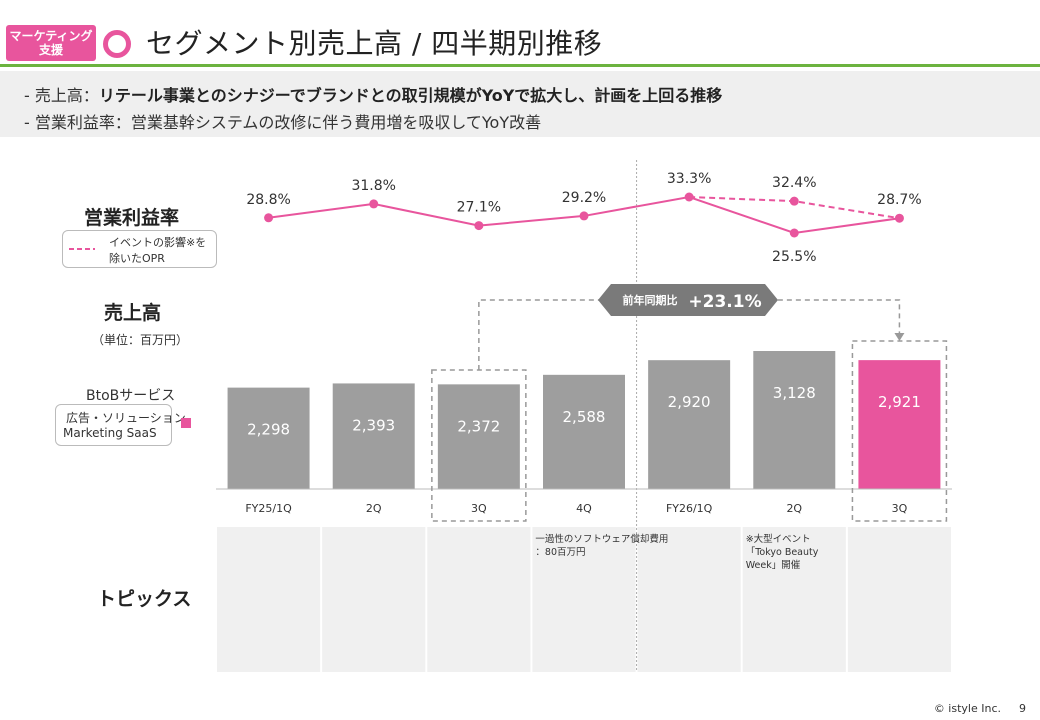  What do you see at coordinates (373, 186) in the screenshot?
I see `opm-value-label: 31.8%` at bounding box center [373, 186].